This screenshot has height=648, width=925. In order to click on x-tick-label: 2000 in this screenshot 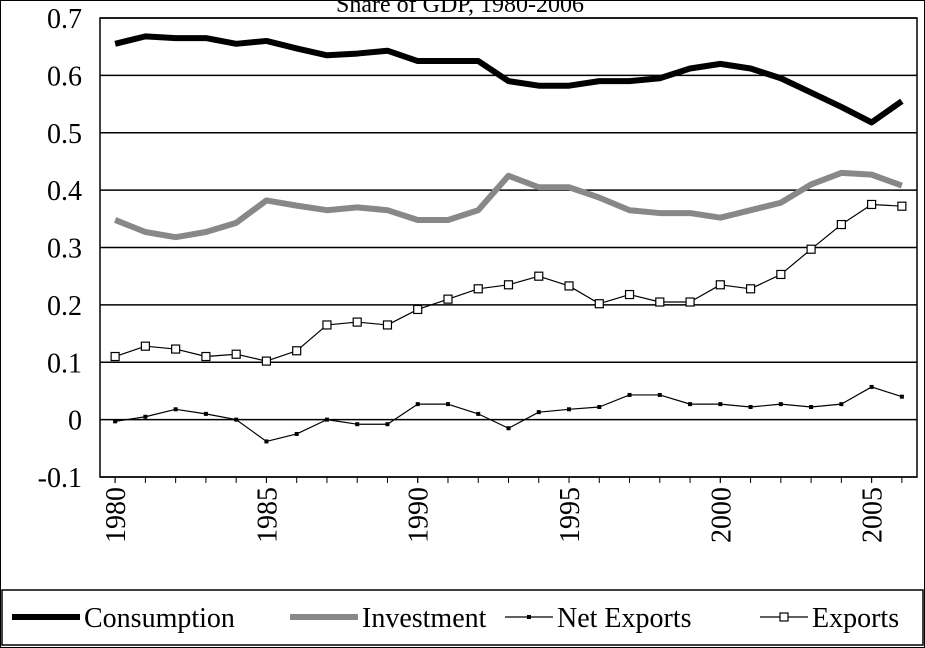, I will do `click(721, 515)`.